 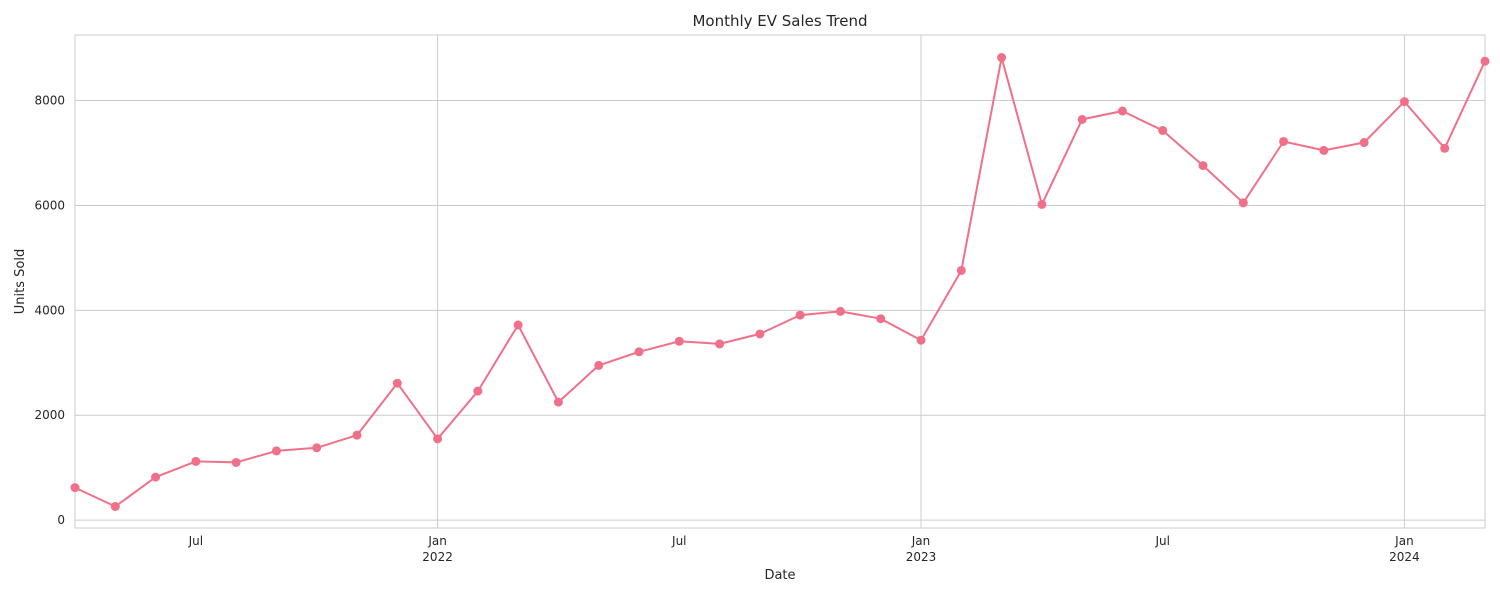 I want to click on y-tick-label: 6000, so click(x=49, y=205).